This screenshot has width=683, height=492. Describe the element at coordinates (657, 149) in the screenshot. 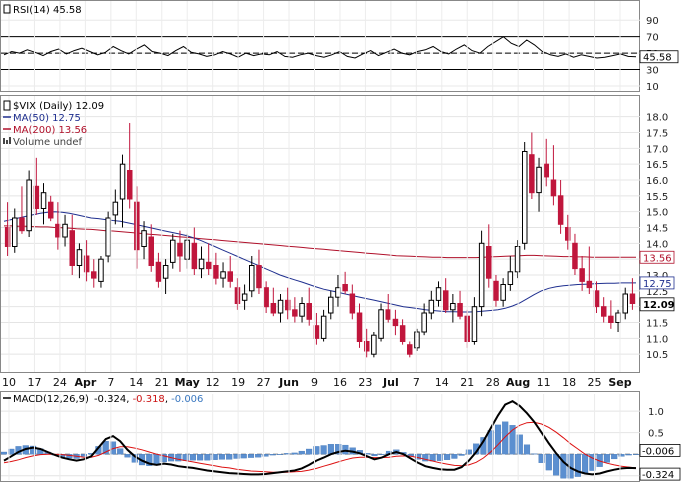

I see `price-tick-label: 17.0` at that location.